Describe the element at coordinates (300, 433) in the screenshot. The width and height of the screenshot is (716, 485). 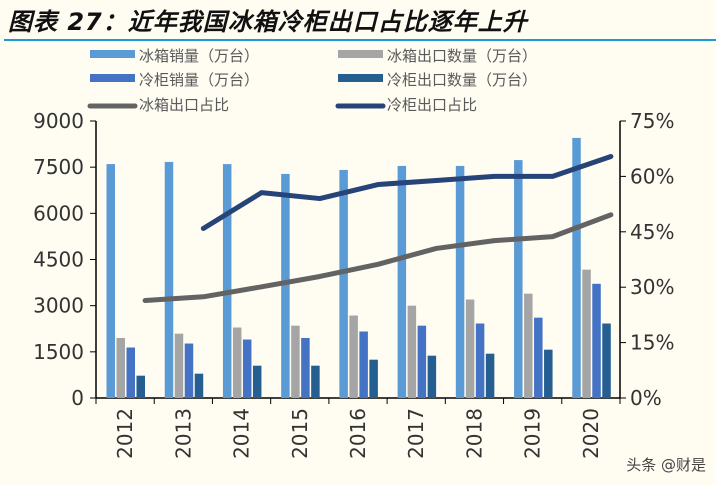
I see `x-tick-label: 2015` at that location.